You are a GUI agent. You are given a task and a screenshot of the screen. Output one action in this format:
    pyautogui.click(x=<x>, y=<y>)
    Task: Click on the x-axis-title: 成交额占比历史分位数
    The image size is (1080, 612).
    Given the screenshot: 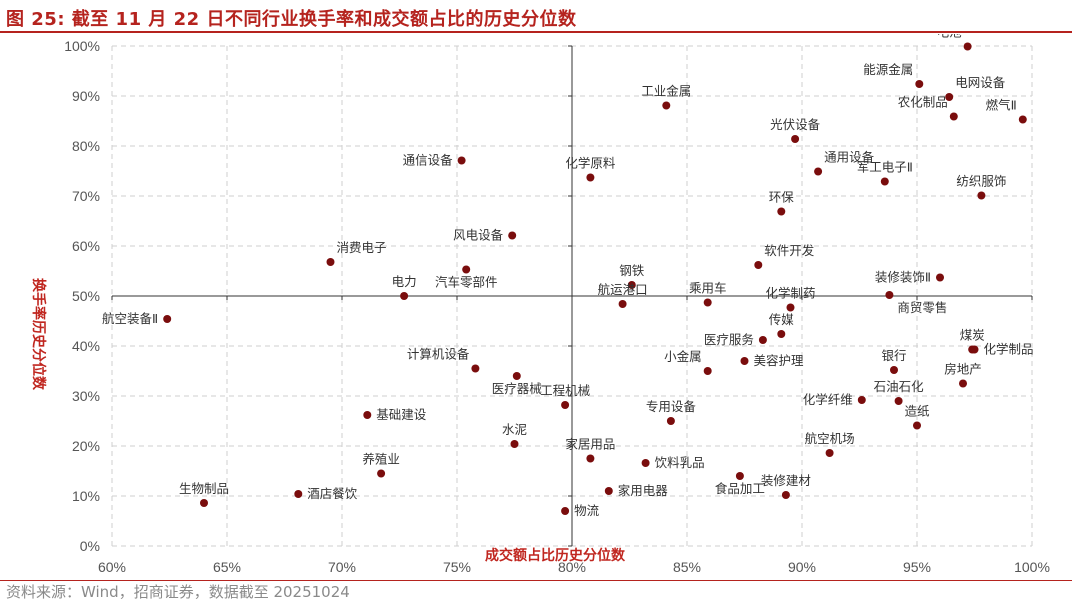 What is the action you would take?
    pyautogui.click(x=555, y=555)
    